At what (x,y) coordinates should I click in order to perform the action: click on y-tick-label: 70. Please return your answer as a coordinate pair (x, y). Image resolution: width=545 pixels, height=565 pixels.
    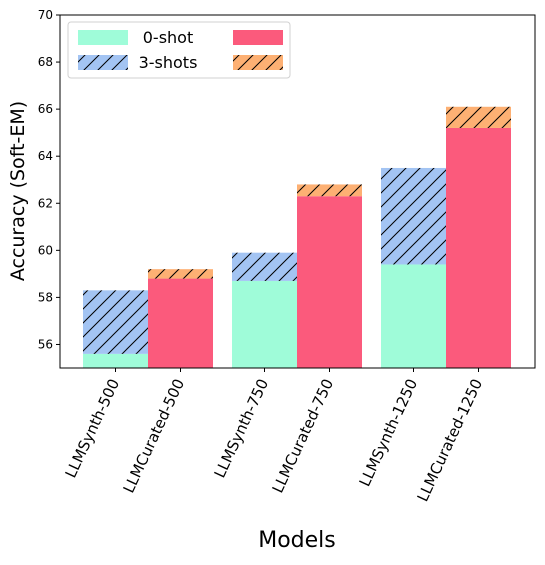
    Looking at the image, I should click on (45, 15).